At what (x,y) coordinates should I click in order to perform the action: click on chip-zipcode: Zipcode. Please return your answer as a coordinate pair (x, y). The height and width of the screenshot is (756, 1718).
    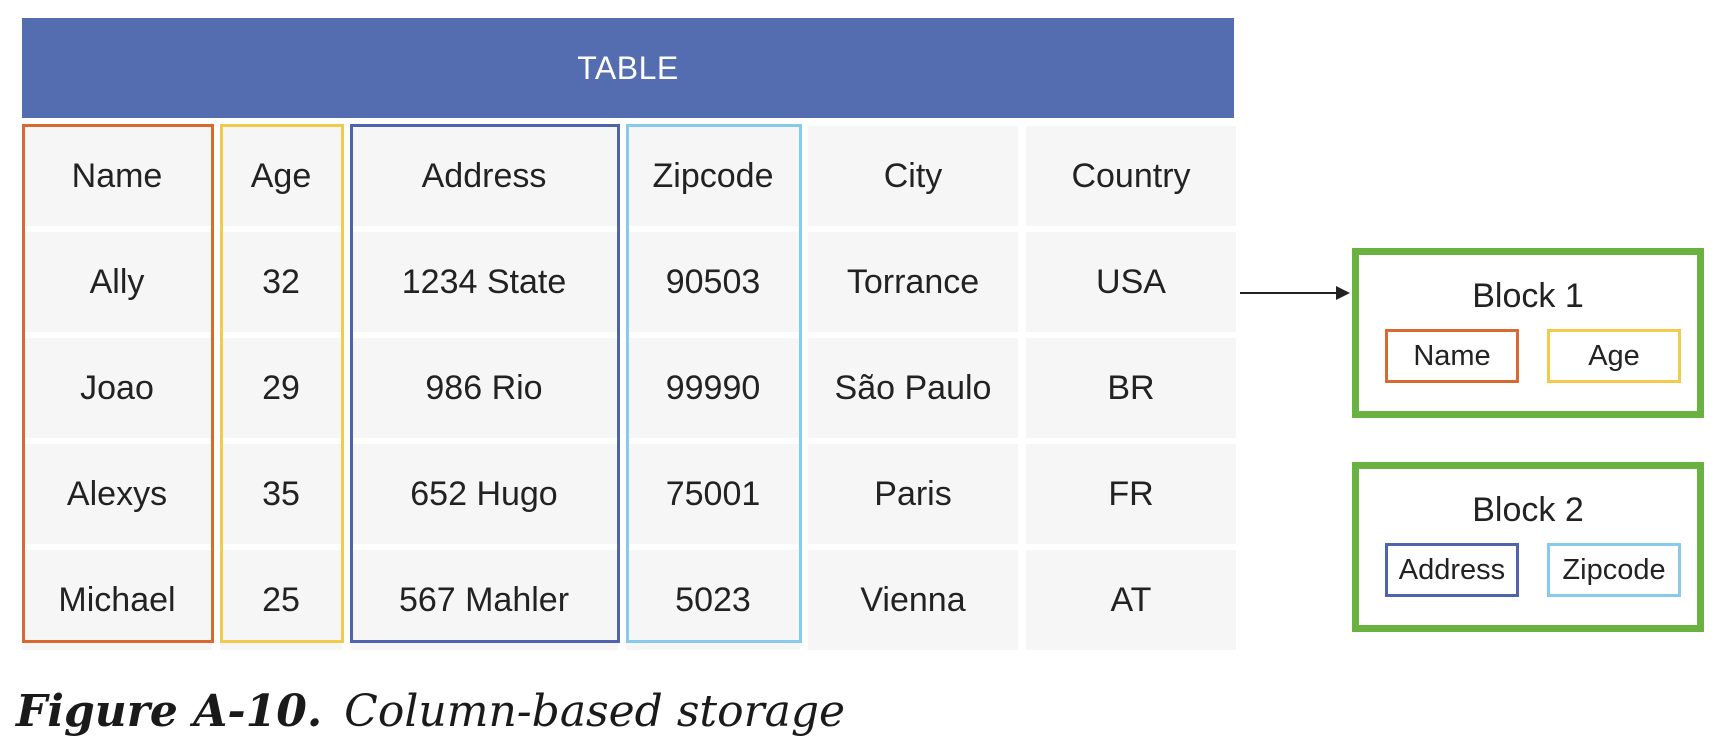
    Looking at the image, I should click on (1614, 570).